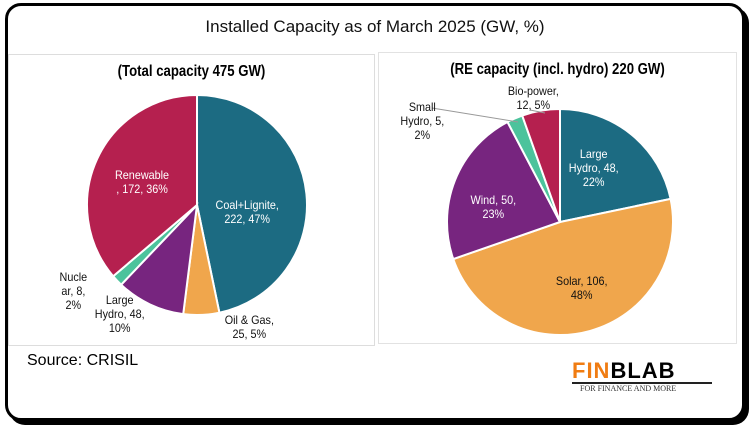 This screenshot has height=425, width=750. I want to click on slice-label-line: Coal+Lignite,, so click(247, 205).